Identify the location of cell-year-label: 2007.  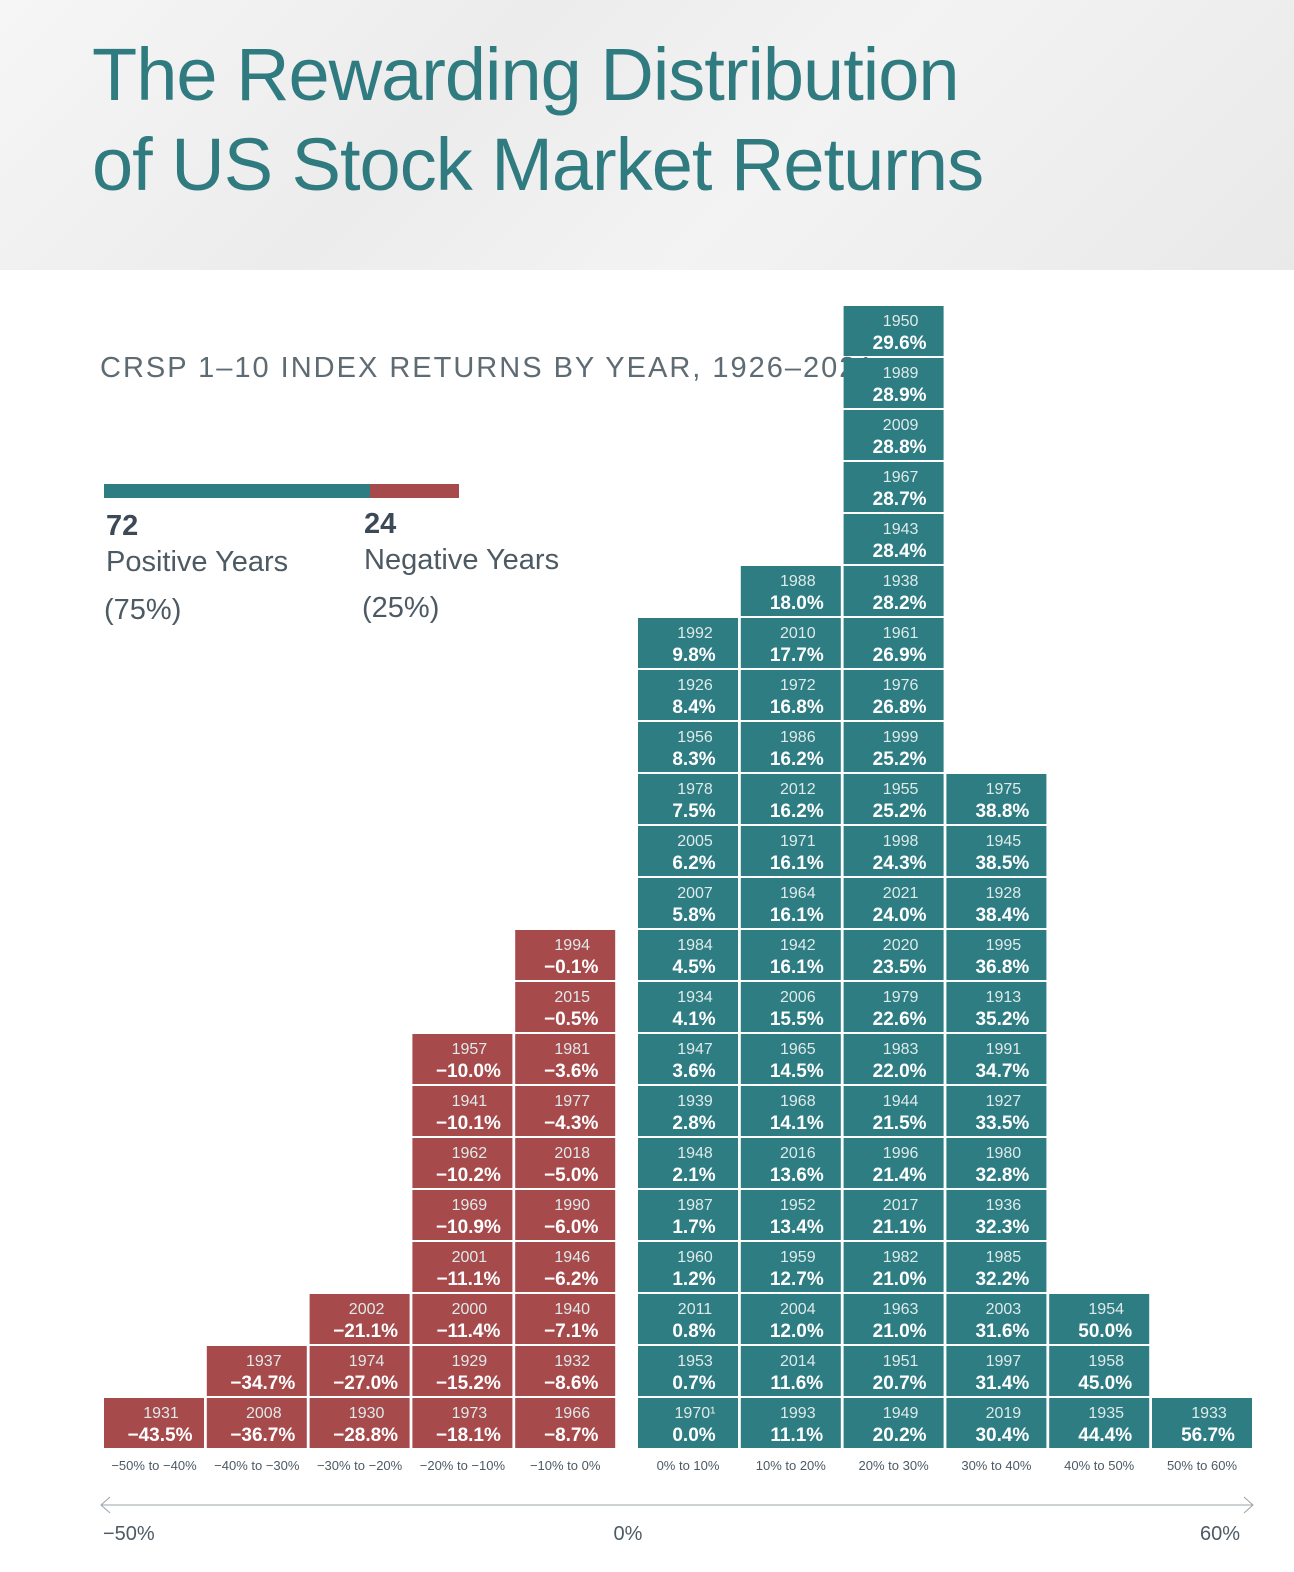
(695, 893).